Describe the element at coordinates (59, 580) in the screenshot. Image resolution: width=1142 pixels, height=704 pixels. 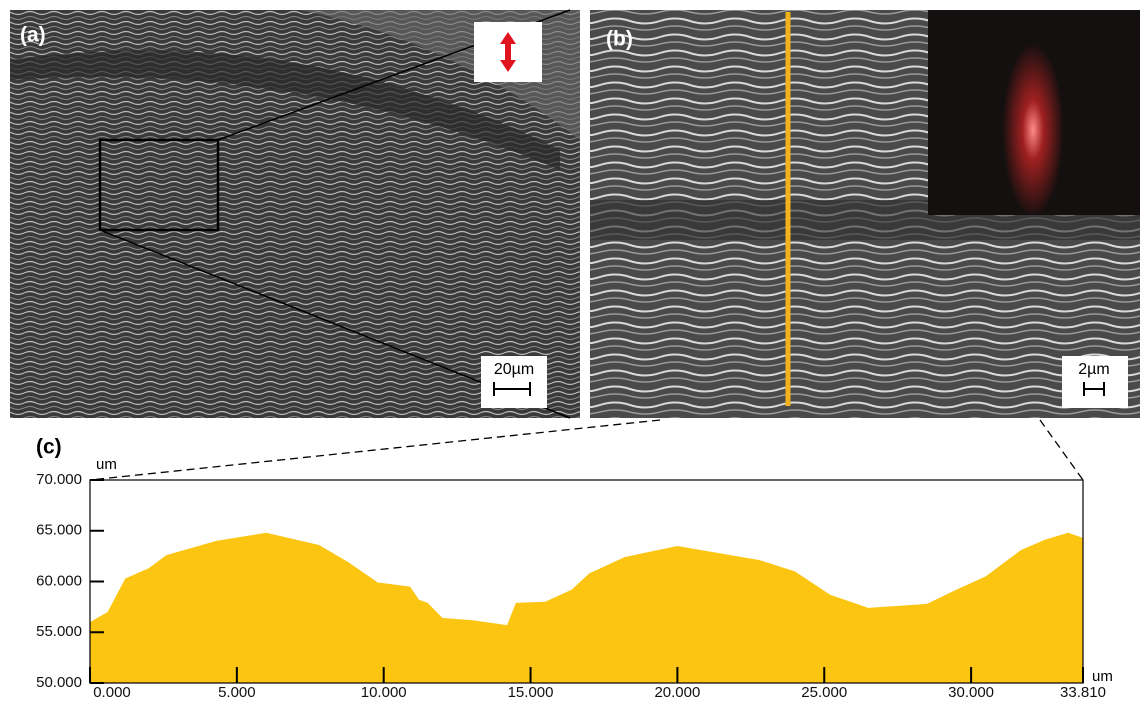
I see `y-tick-label: 60.000` at that location.